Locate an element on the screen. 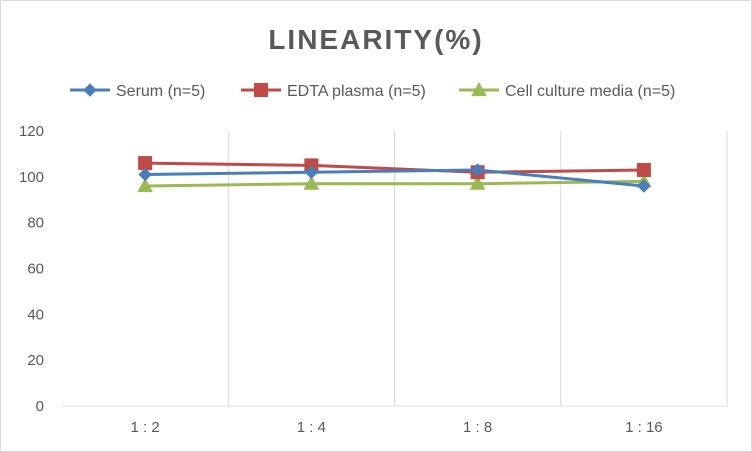  y-tick-label: 80 is located at coordinates (35, 223).